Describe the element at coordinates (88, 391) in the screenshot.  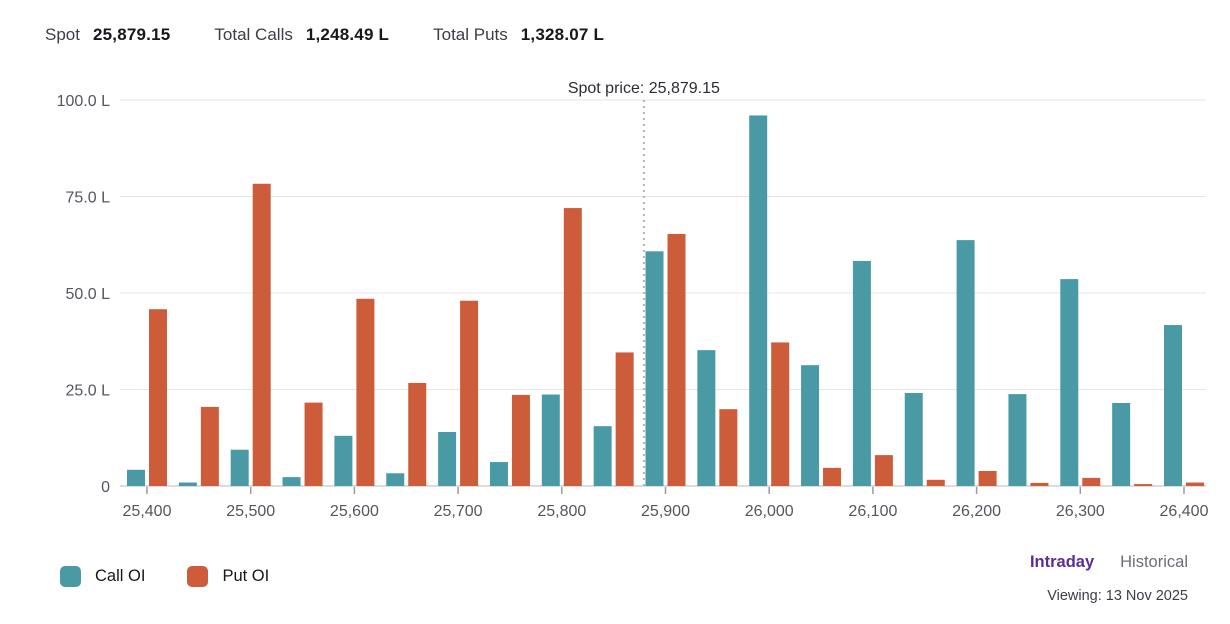
I see `y-axis-tick-label: 25.0 L` at that location.